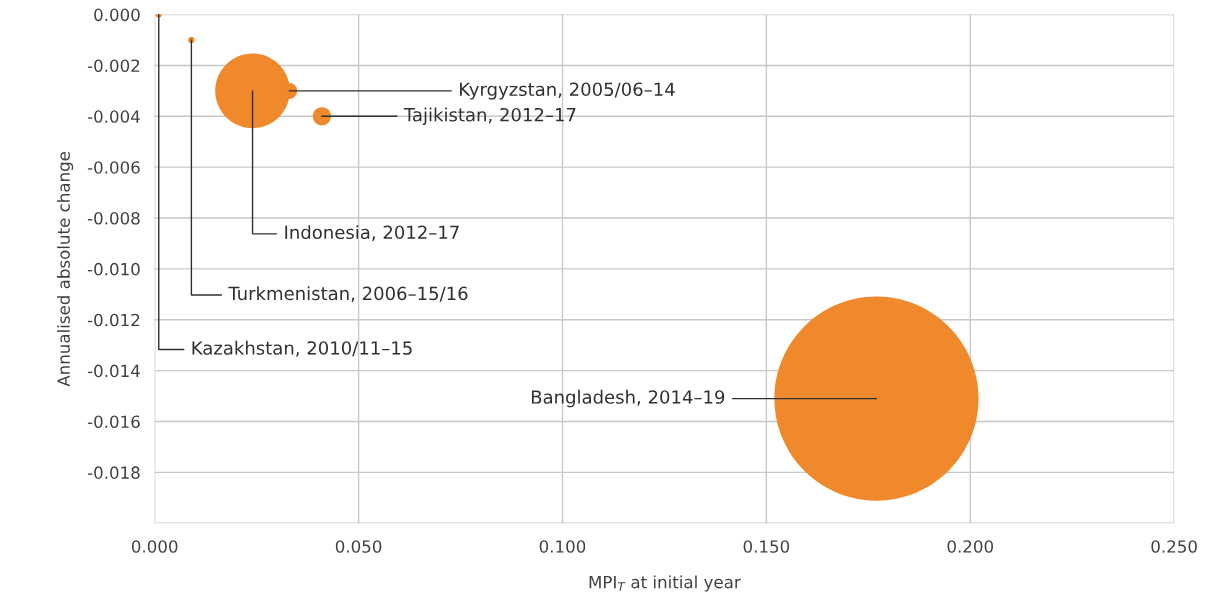 This screenshot has width=1218, height=607. I want to click on x-tick-label: 0.050, so click(358, 546).